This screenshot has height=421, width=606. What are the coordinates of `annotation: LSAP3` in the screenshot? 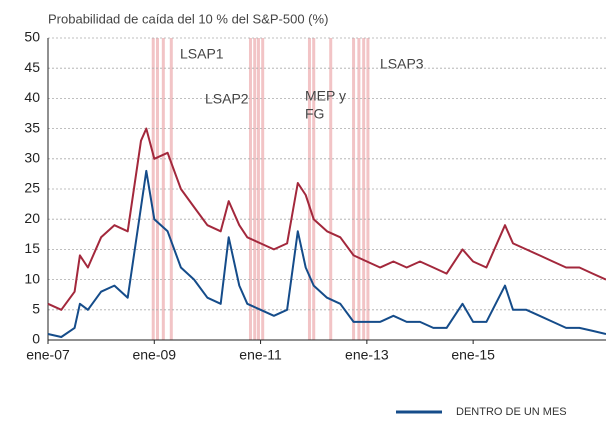 It's located at (402, 64).